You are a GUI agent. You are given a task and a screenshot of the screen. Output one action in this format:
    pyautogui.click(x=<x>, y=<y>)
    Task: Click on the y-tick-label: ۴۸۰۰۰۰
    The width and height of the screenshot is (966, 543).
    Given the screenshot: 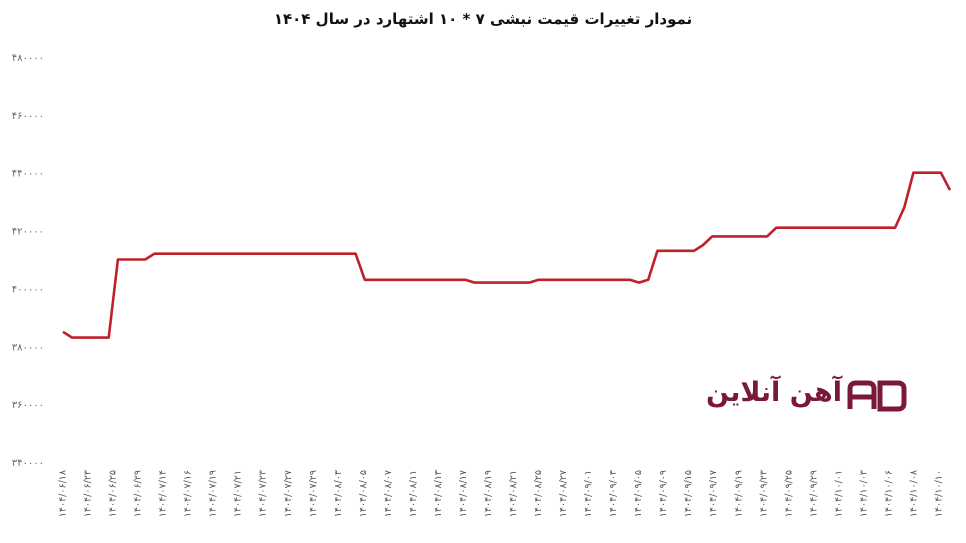 What is the action you would take?
    pyautogui.click(x=28, y=58)
    